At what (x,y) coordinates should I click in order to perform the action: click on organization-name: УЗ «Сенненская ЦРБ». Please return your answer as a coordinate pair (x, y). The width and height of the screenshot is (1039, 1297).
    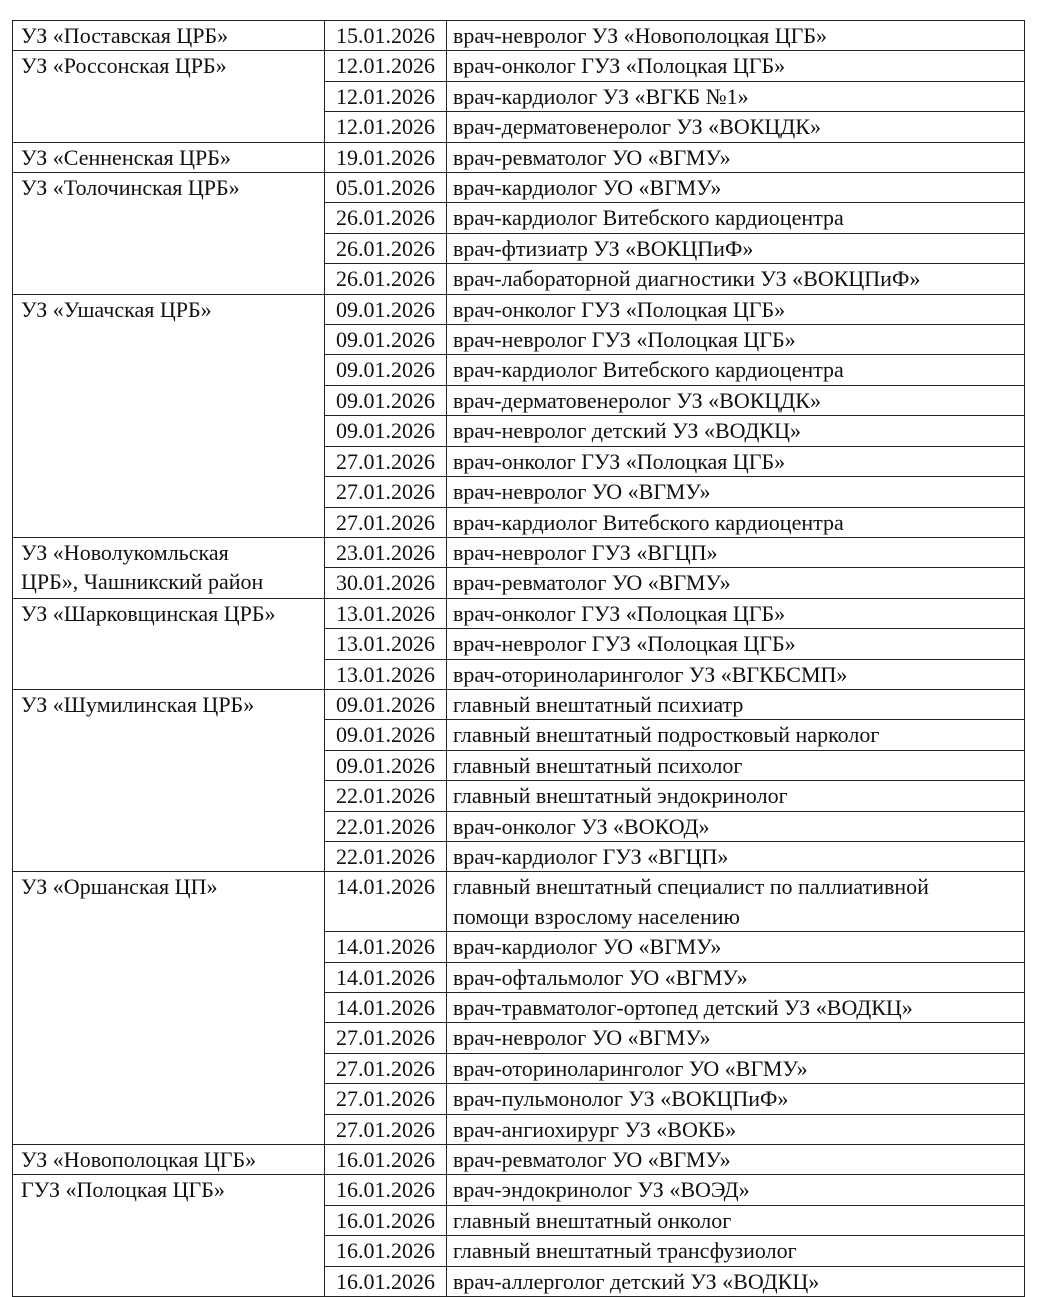
    Looking at the image, I should click on (126, 157).